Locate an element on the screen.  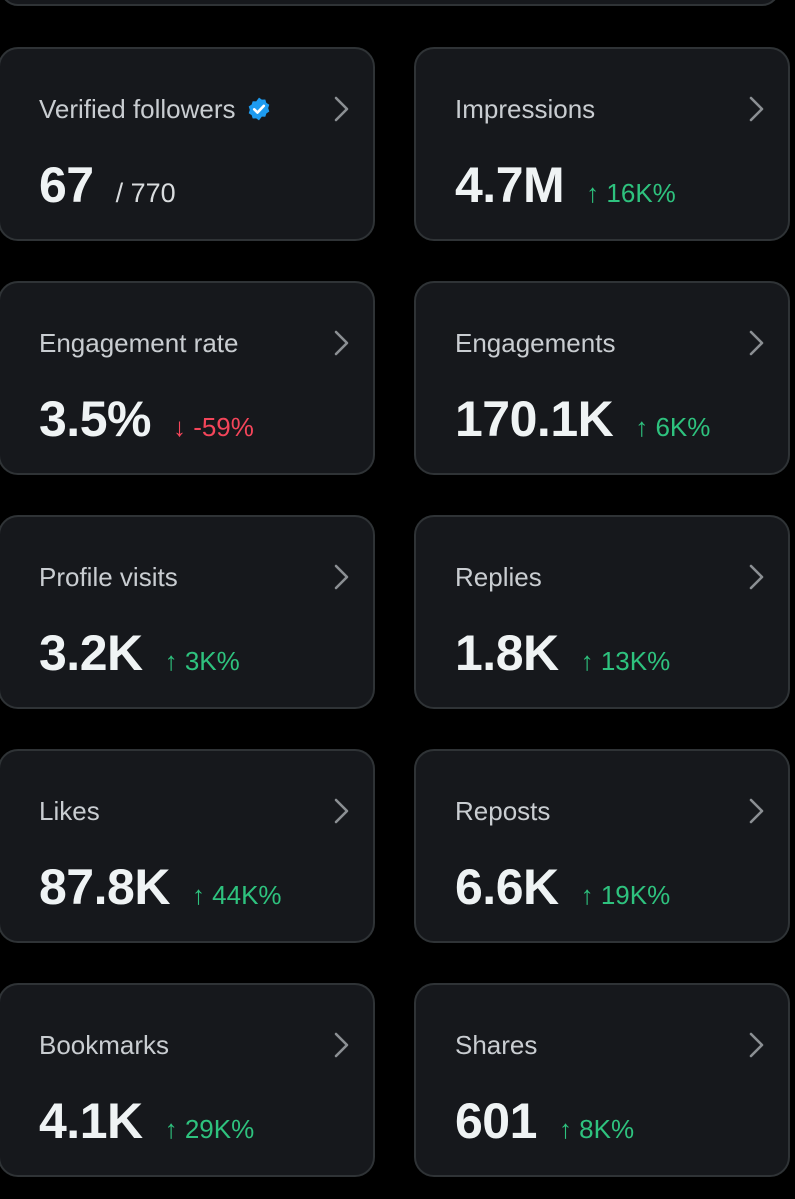
metric-value: 601 is located at coordinates (496, 1121).